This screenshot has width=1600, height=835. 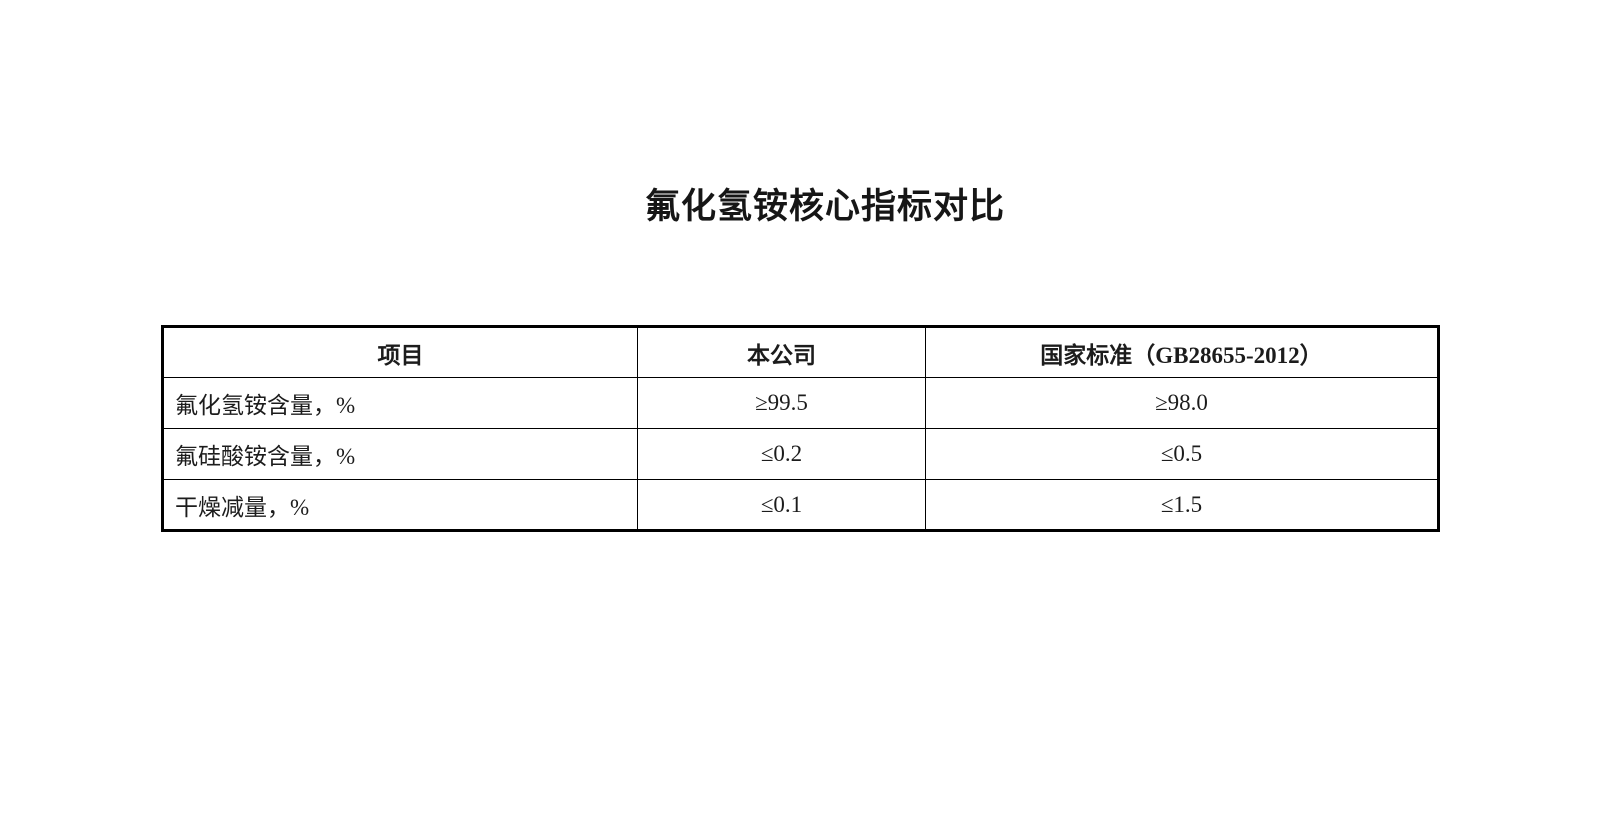 I want to click on table-row: 氟硅酸铵含量，% ≤0.2 ≤0.5, so click(x=800, y=454).